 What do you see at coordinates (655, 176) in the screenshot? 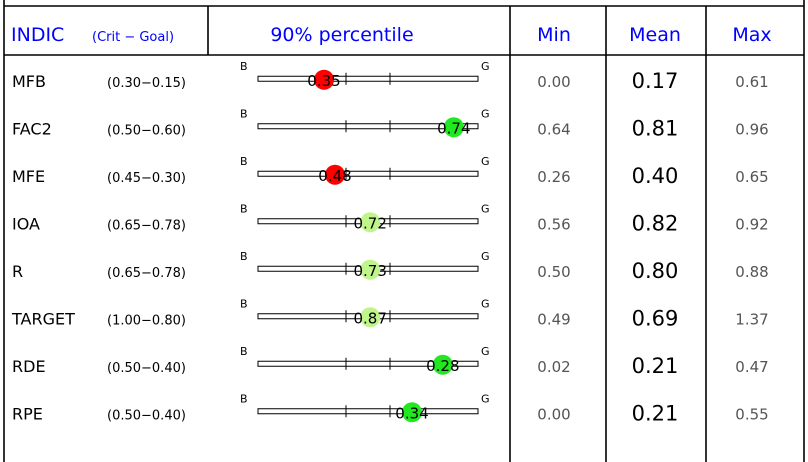
I see `mean-value: 0.40` at bounding box center [655, 176].